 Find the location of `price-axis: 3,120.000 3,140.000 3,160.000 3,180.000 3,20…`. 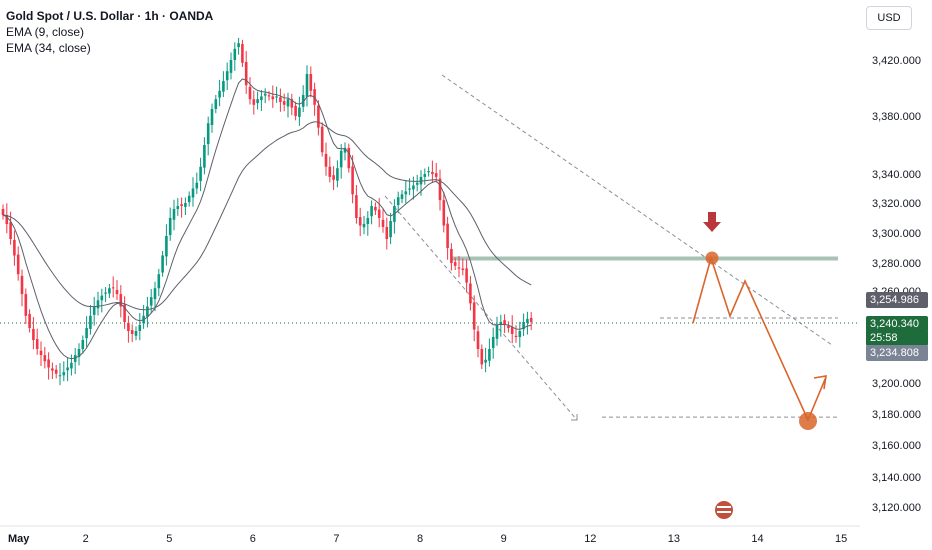

price-axis: 3,120.000 3,140.000 3,160.000 3,180.000 3,20… is located at coordinates (896, 275).